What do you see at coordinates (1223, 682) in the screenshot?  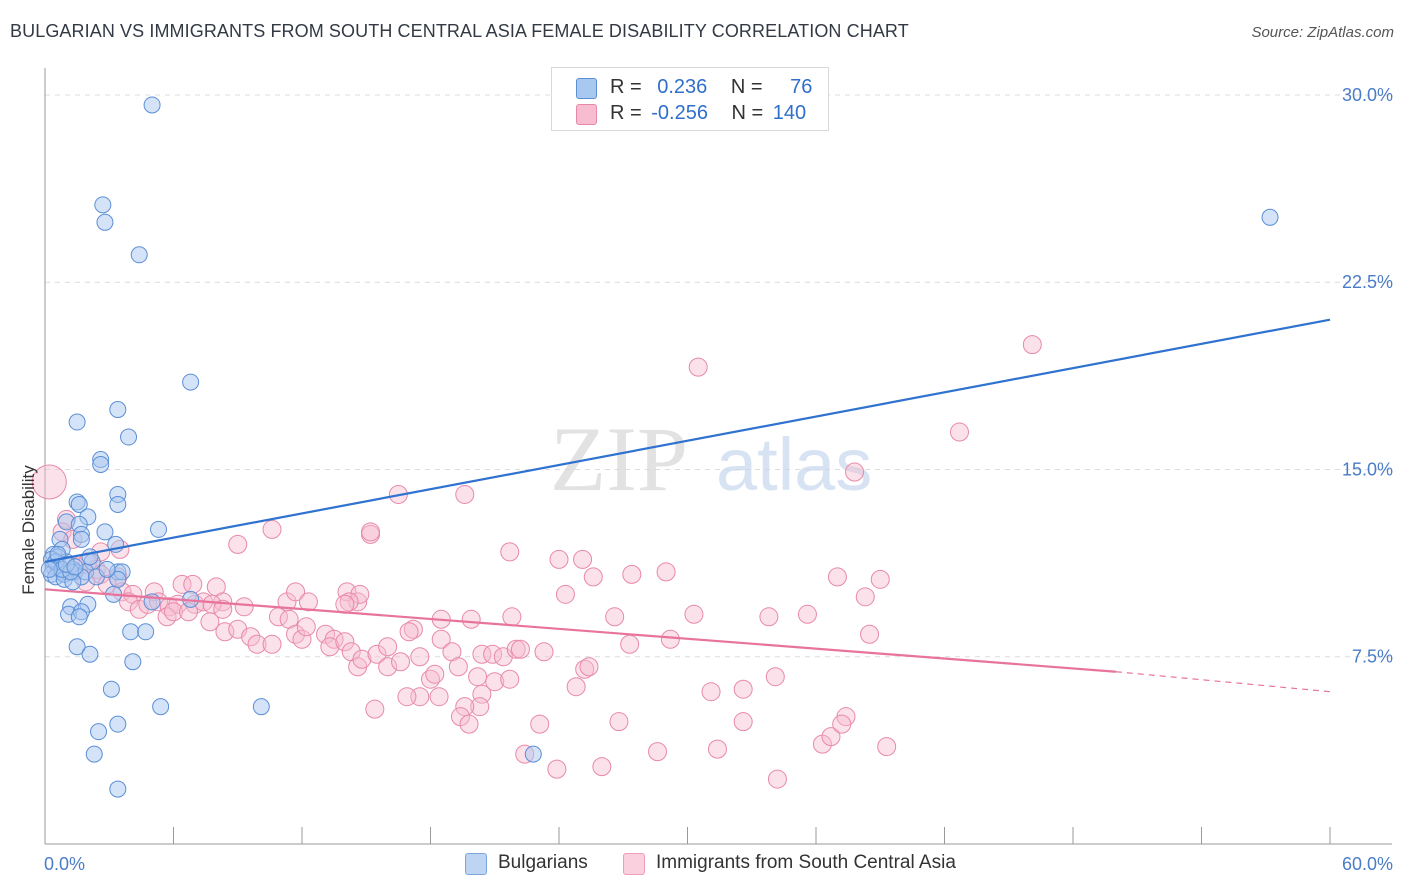 I see `trend-line-immigrants-extension` at bounding box center [1223, 682].